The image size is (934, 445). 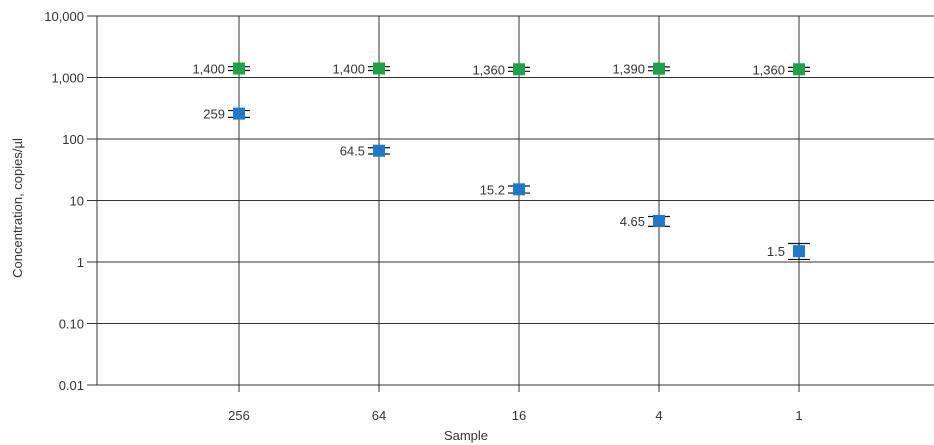 What do you see at coordinates (776, 251) in the screenshot?
I see `data-label: 1.5` at bounding box center [776, 251].